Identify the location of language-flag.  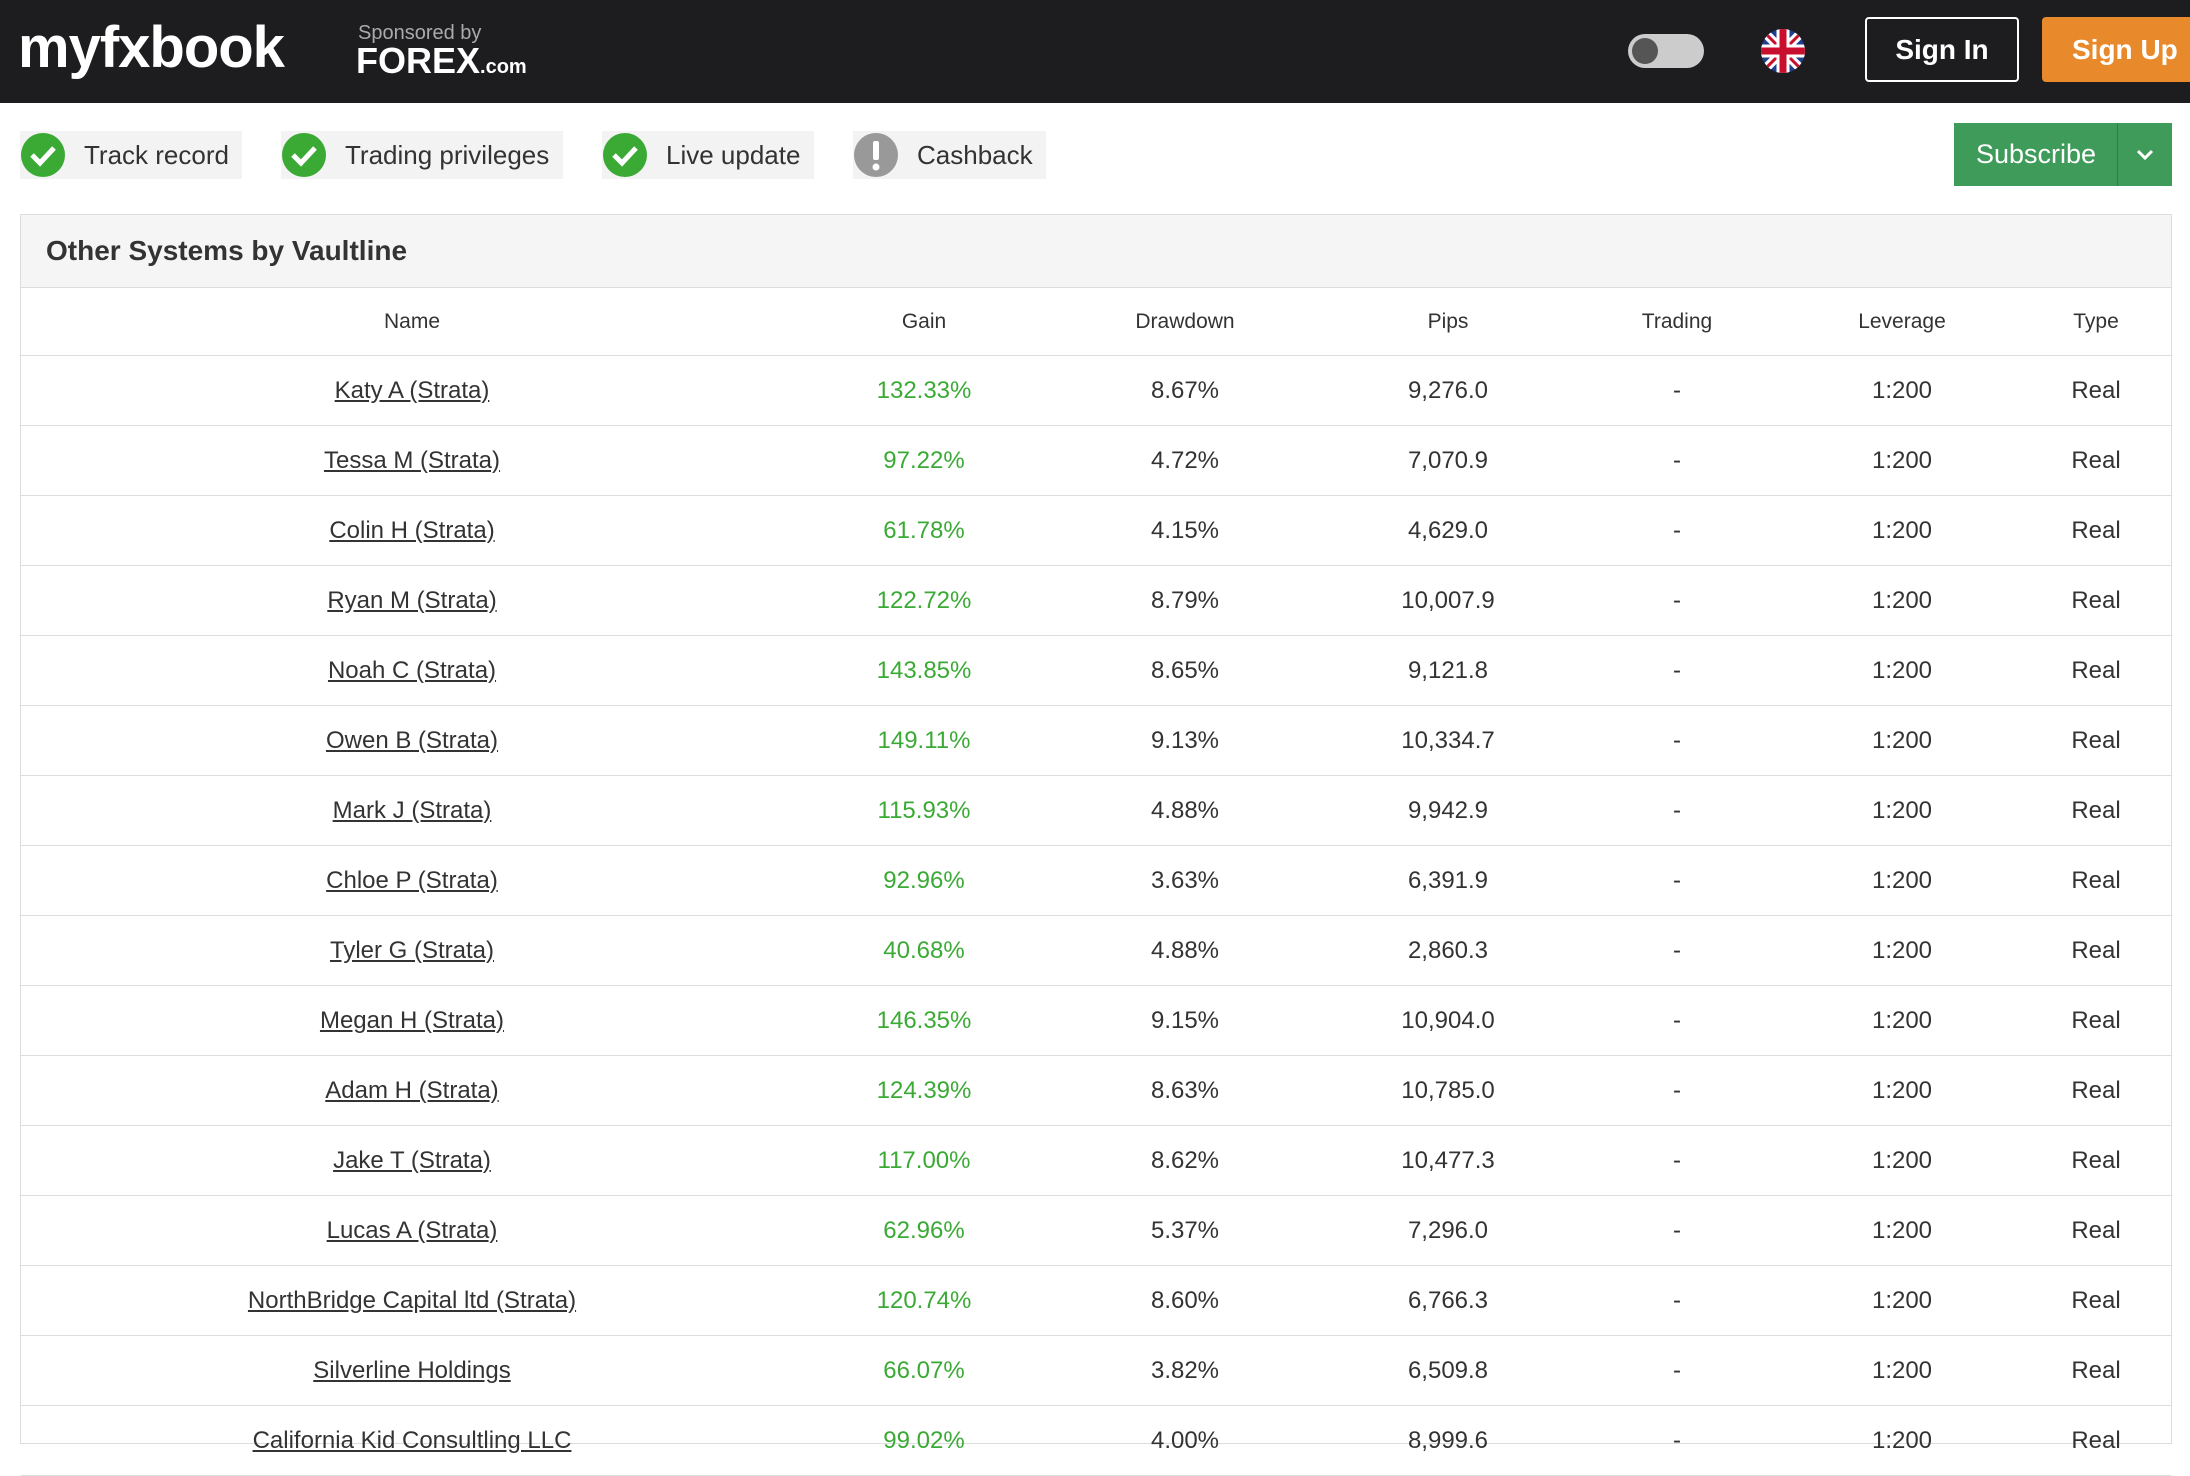
(1783, 51).